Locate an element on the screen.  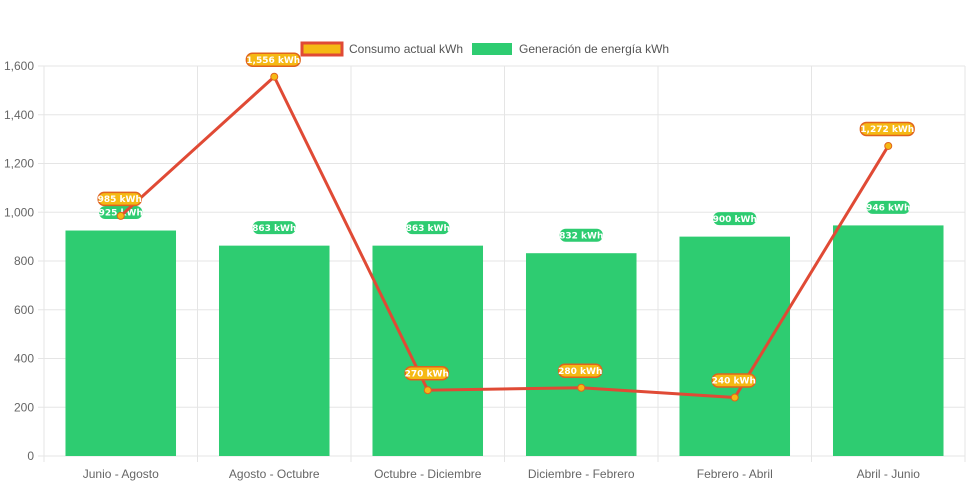
y-tick-label: 1,000 is located at coordinates (19, 212).